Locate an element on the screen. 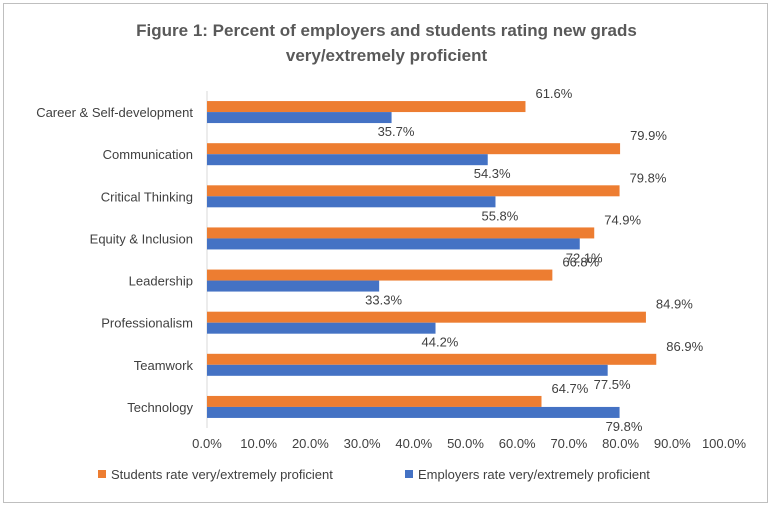 The image size is (773, 508). legend-swatch-students is located at coordinates (102, 474).